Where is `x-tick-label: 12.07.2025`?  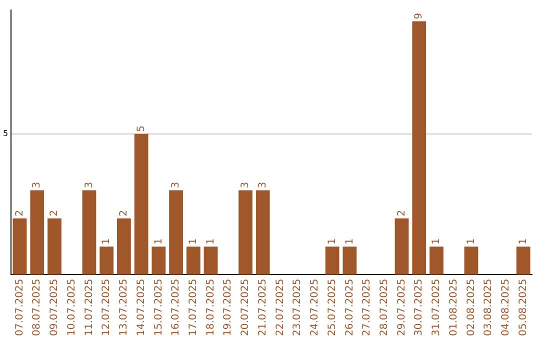
x-tick-label: 12.07.2025 is located at coordinates (106, 307).